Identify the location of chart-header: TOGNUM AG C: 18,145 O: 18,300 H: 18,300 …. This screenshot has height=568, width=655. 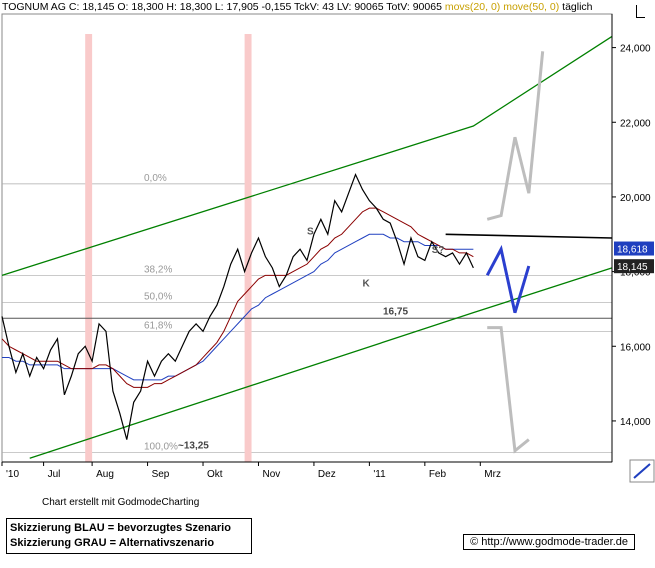
(297, 7).